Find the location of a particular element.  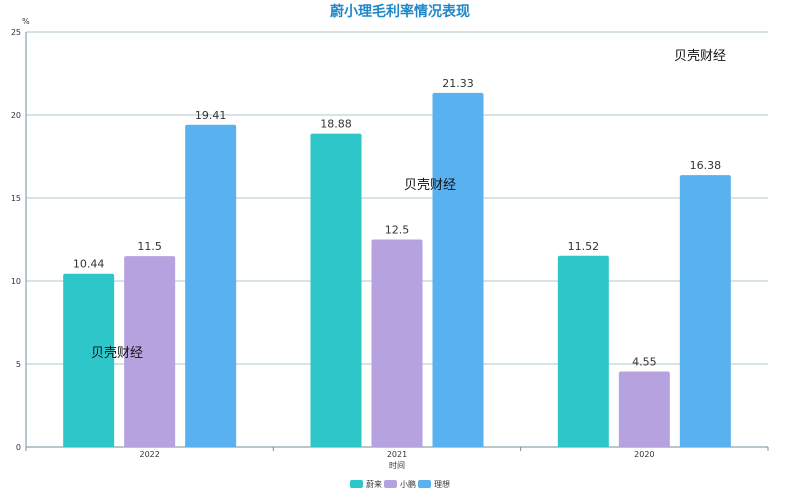

x-tick-label: 2022 is located at coordinates (149, 454).